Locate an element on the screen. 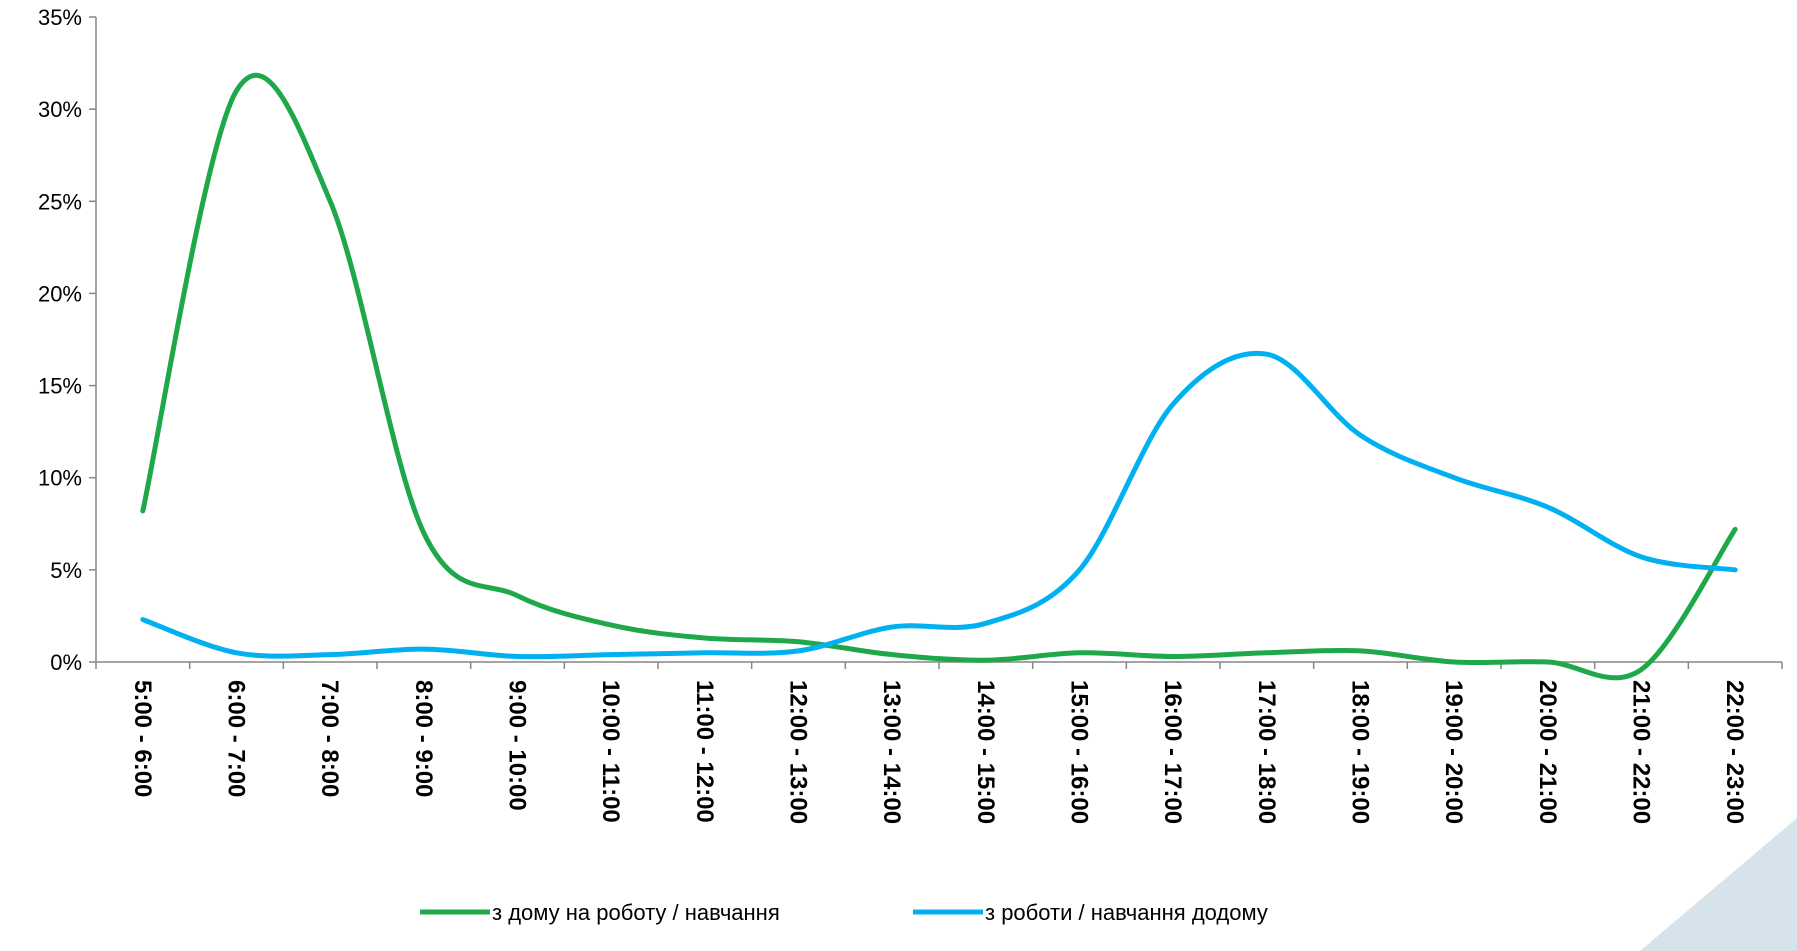  x-tick-label: 8:00 - 9:00 is located at coordinates (423, 738).